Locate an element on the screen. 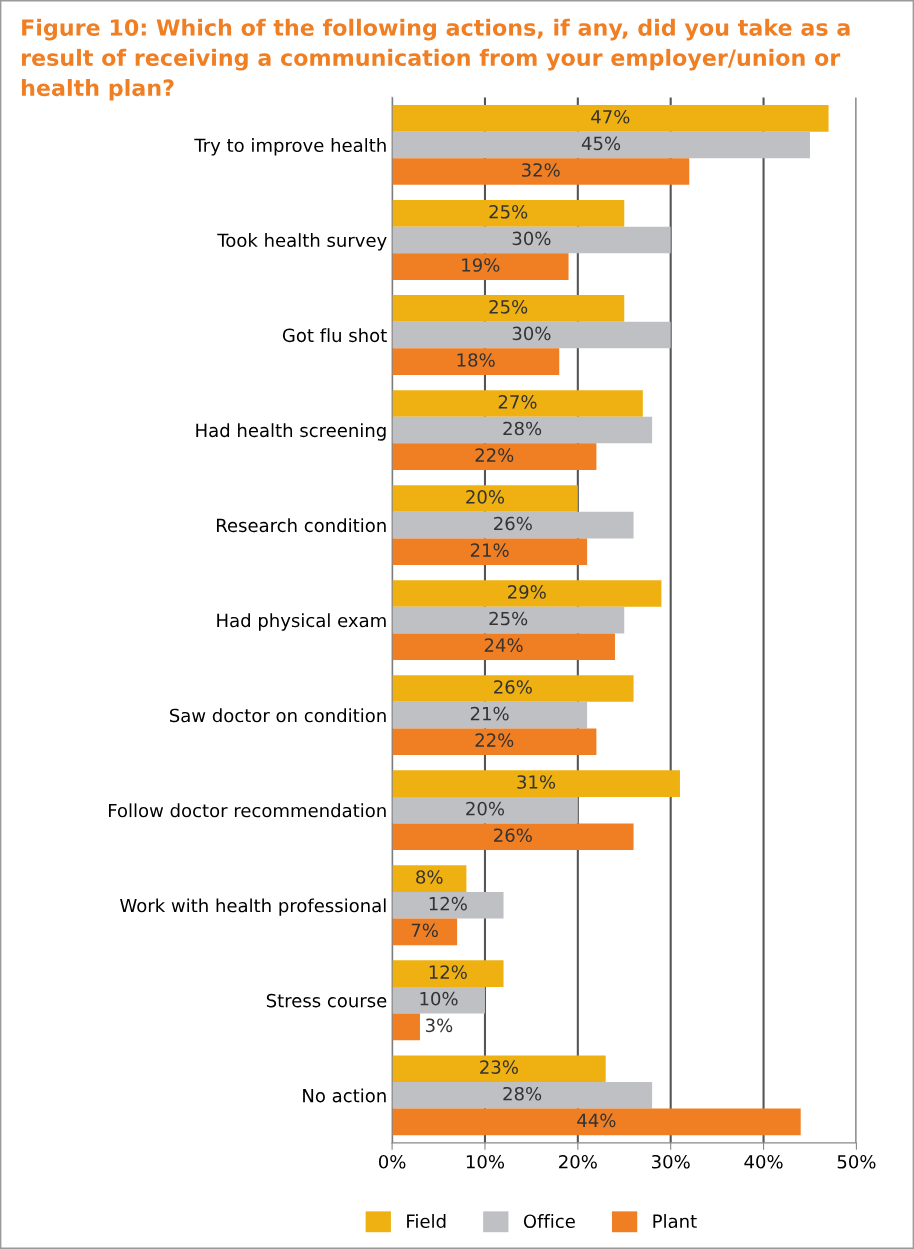  data-label: 18% is located at coordinates (476, 360).